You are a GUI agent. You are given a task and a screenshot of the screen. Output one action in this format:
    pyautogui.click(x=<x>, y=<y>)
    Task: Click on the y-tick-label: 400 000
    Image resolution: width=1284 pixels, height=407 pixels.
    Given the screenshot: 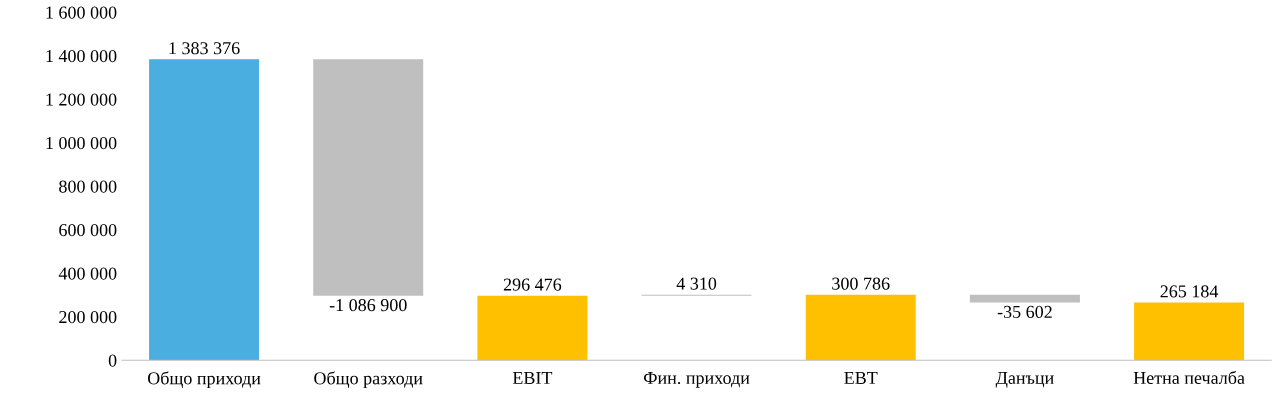 What is the action you would take?
    pyautogui.click(x=87, y=273)
    